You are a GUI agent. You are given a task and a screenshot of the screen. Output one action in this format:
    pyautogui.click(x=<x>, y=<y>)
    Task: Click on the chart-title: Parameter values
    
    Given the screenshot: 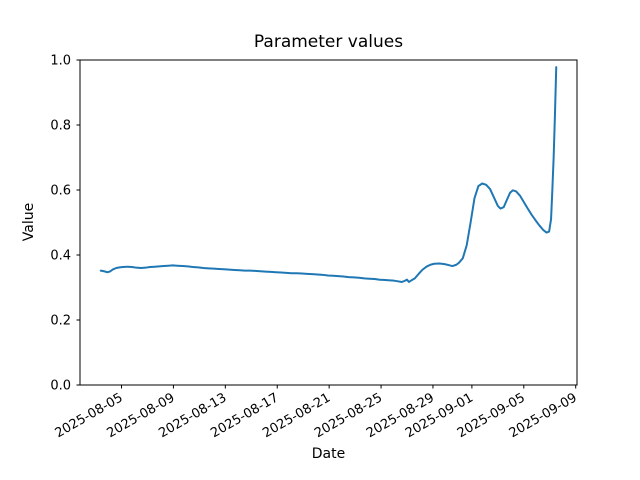 What is the action you would take?
    pyautogui.click(x=328, y=42)
    